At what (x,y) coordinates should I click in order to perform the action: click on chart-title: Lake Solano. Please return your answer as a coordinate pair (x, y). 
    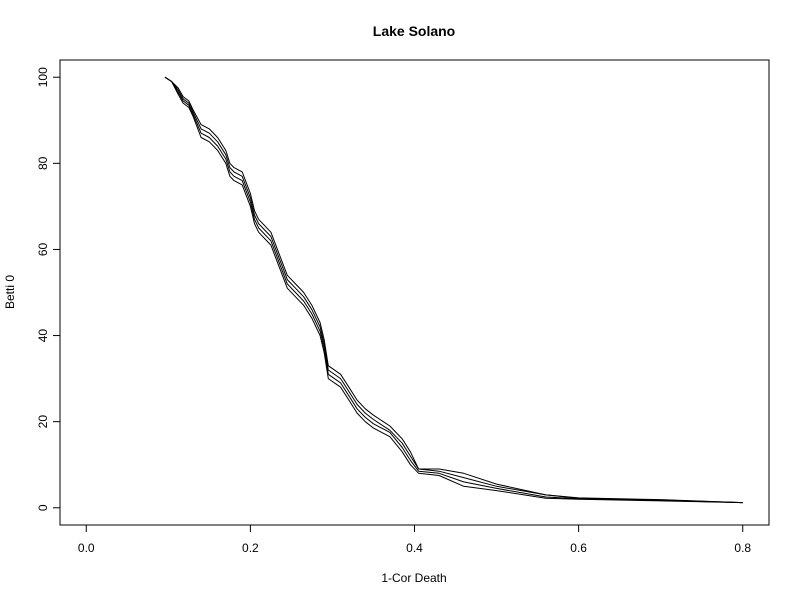
    Looking at the image, I should click on (414, 31).